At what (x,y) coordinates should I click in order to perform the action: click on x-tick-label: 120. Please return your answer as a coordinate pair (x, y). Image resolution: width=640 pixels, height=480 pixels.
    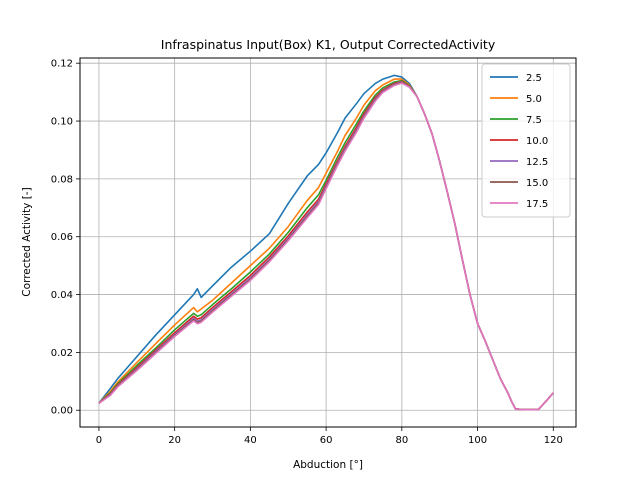
    Looking at the image, I should click on (553, 440).